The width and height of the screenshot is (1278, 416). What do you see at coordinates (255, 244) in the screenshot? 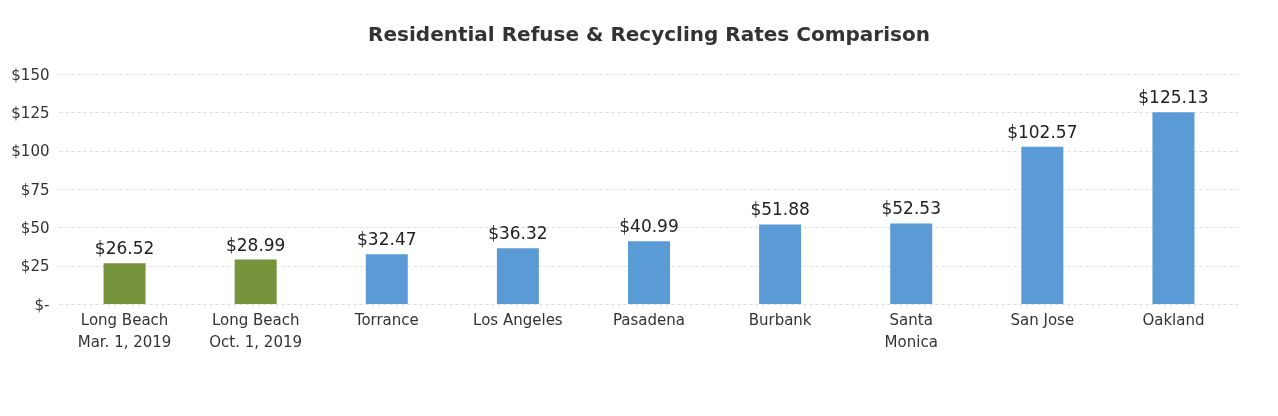
I see `data-label: $28.99` at bounding box center [255, 244].